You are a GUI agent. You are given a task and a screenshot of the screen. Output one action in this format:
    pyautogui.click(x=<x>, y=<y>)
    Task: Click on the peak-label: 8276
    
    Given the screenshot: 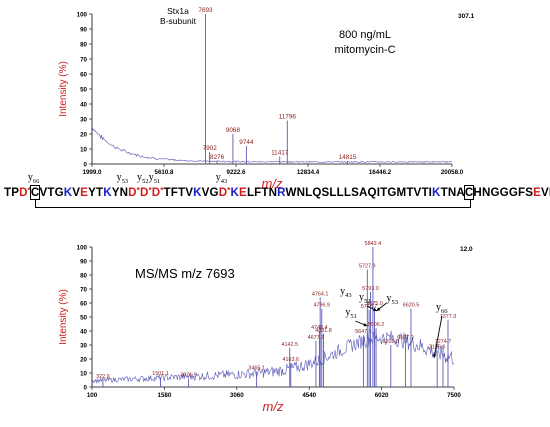 What is the action you would take?
    pyautogui.click(x=217, y=157)
    